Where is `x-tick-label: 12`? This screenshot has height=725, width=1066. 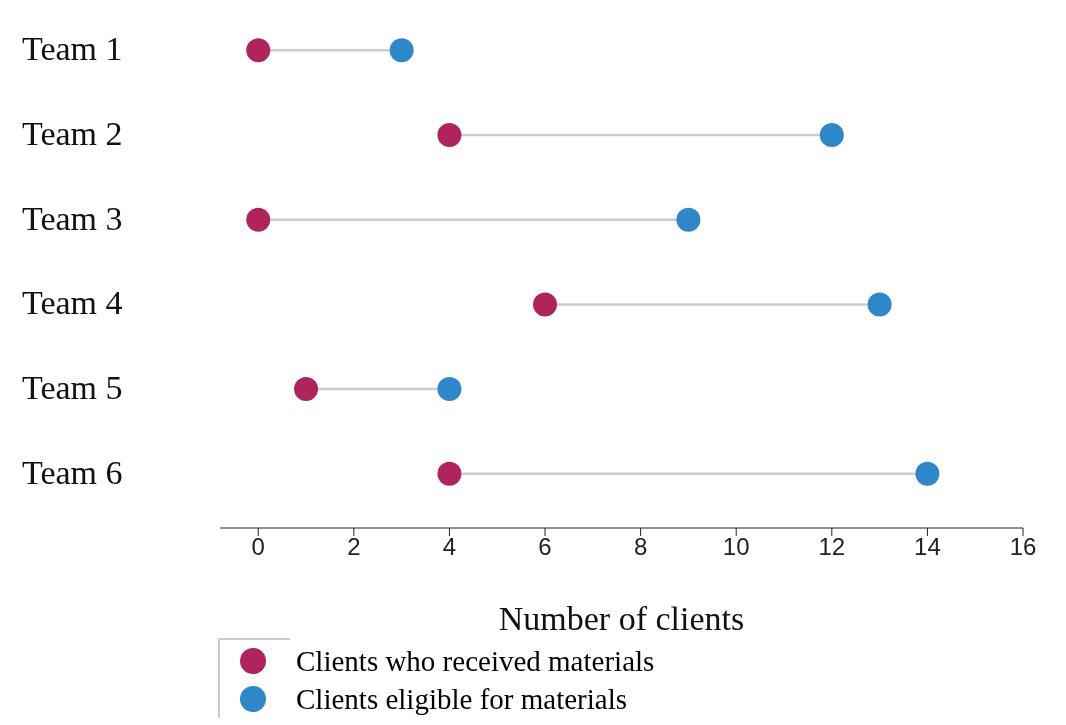 x-tick-label: 12 is located at coordinates (832, 547).